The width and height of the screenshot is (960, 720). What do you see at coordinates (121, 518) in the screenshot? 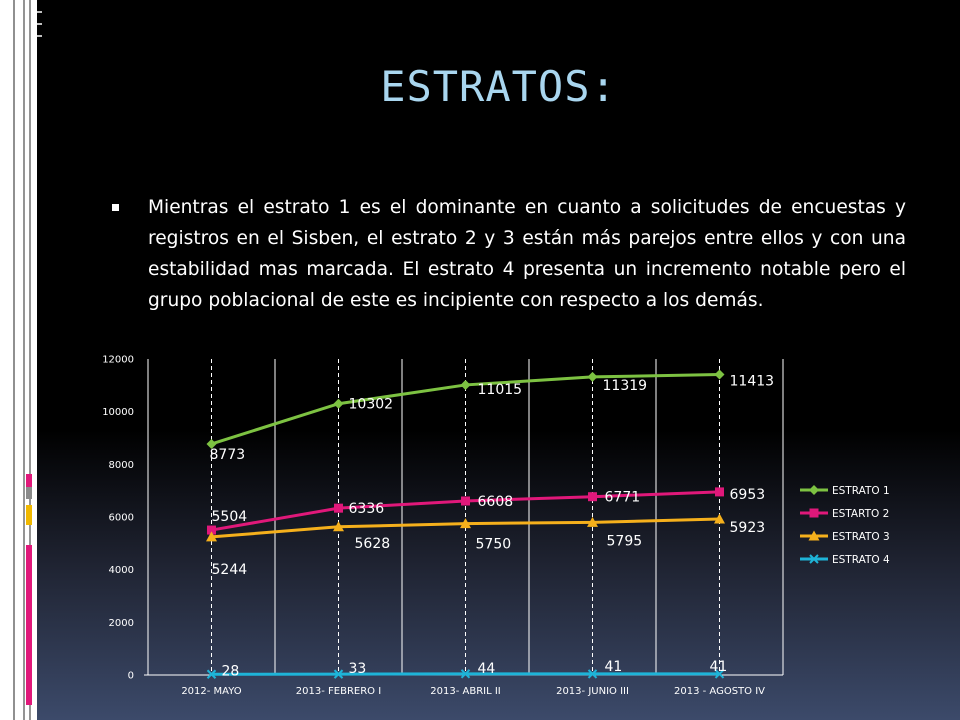
I see `y-tick-label: 6000` at bounding box center [121, 518].